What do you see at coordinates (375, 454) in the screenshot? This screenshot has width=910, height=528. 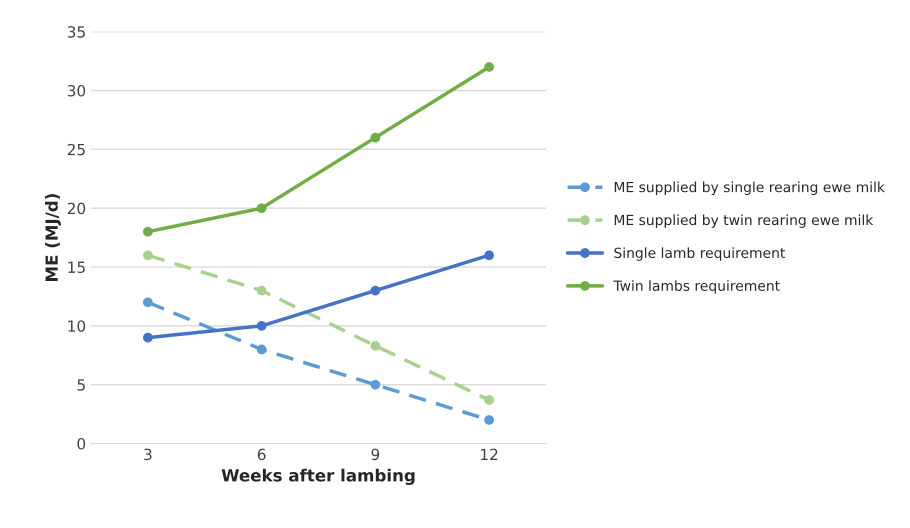 I see `x-tick-label: 9` at bounding box center [375, 454].